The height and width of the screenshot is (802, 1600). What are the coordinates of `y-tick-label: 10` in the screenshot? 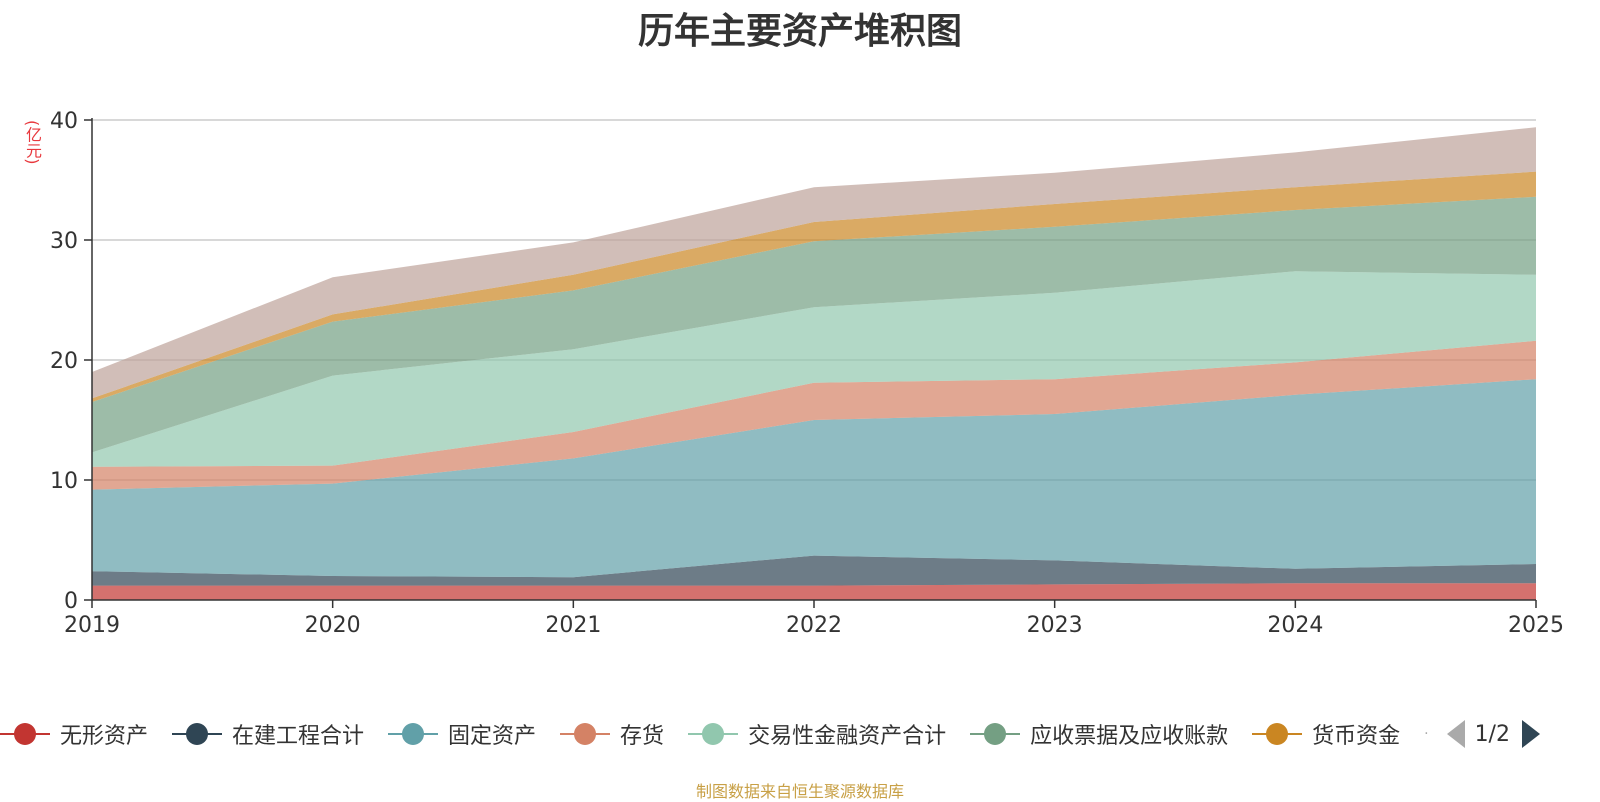 It's located at (64, 481).